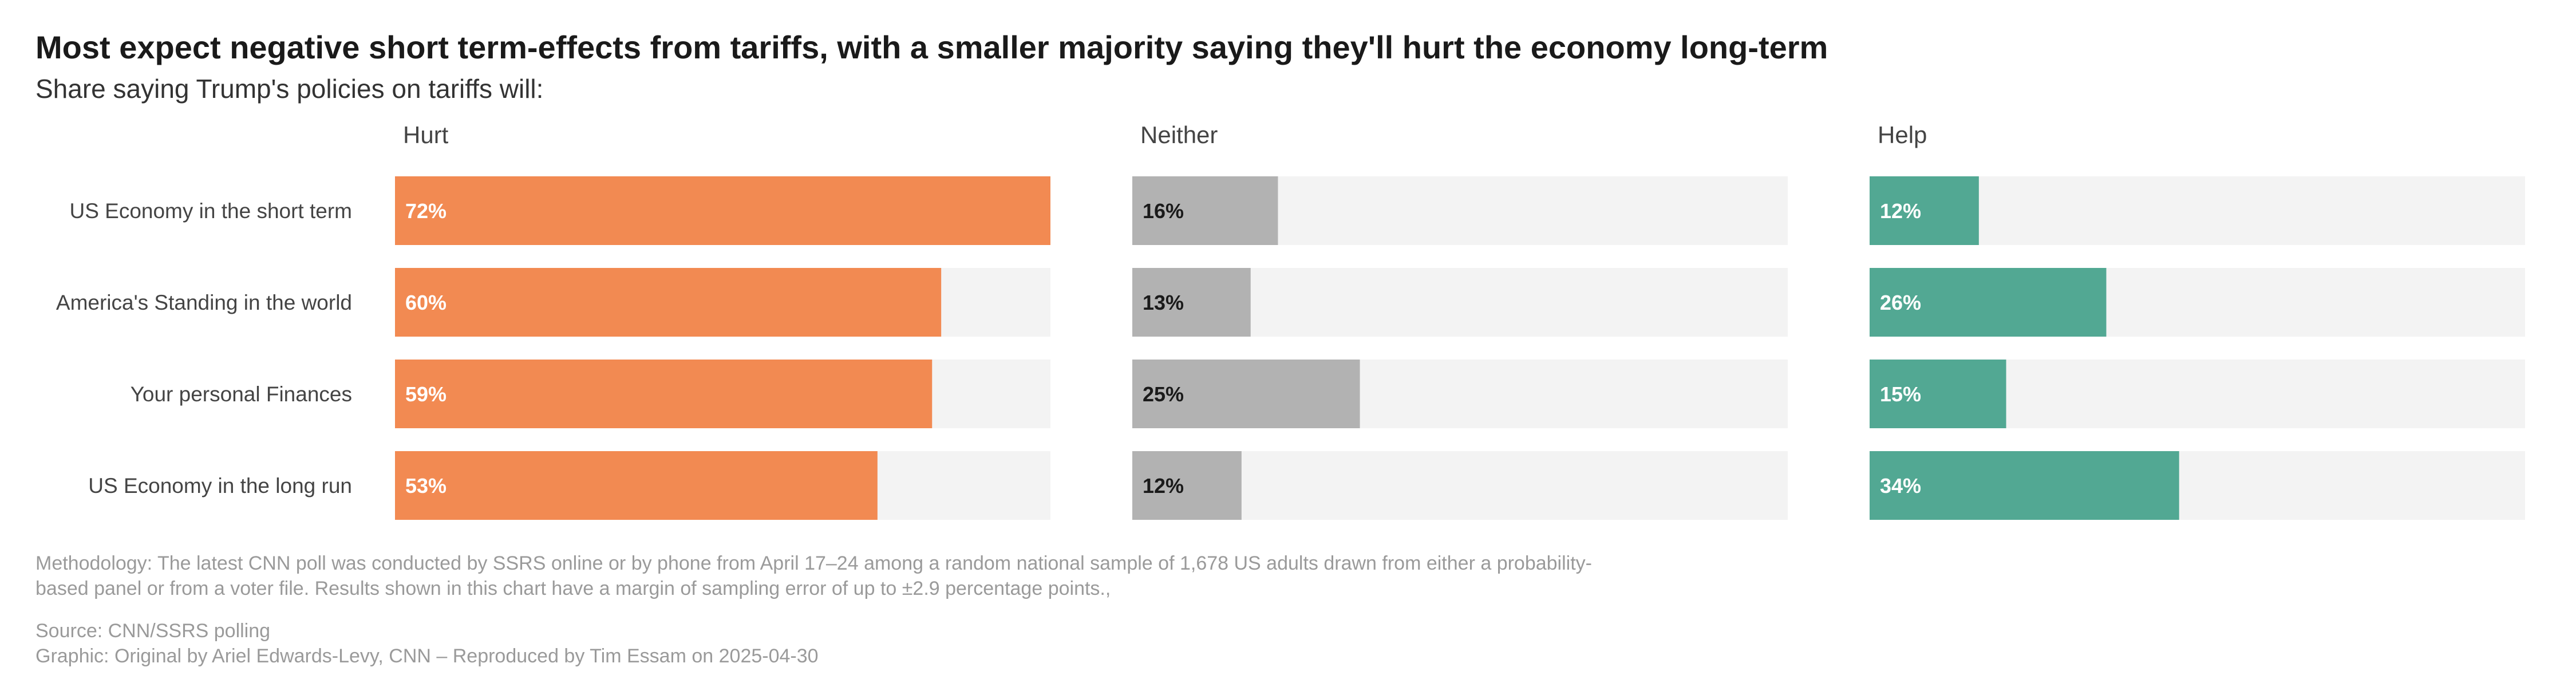  What do you see at coordinates (426, 302) in the screenshot?
I see `data-label: 60%` at bounding box center [426, 302].